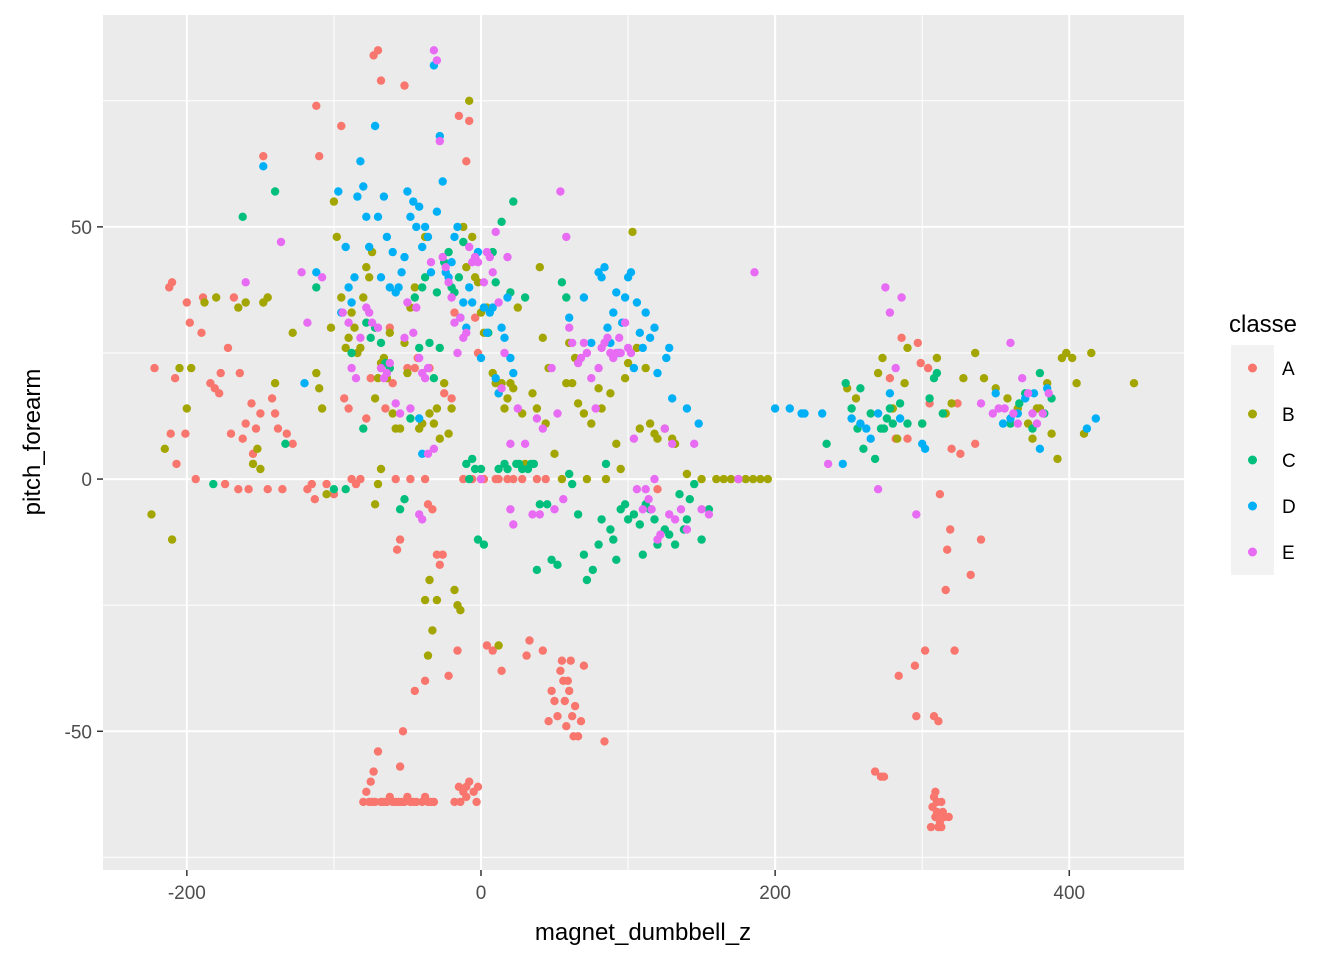 The height and width of the screenshot is (960, 1344). Describe the element at coordinates (1263, 324) in the screenshot. I see `legend-title: classe` at that location.